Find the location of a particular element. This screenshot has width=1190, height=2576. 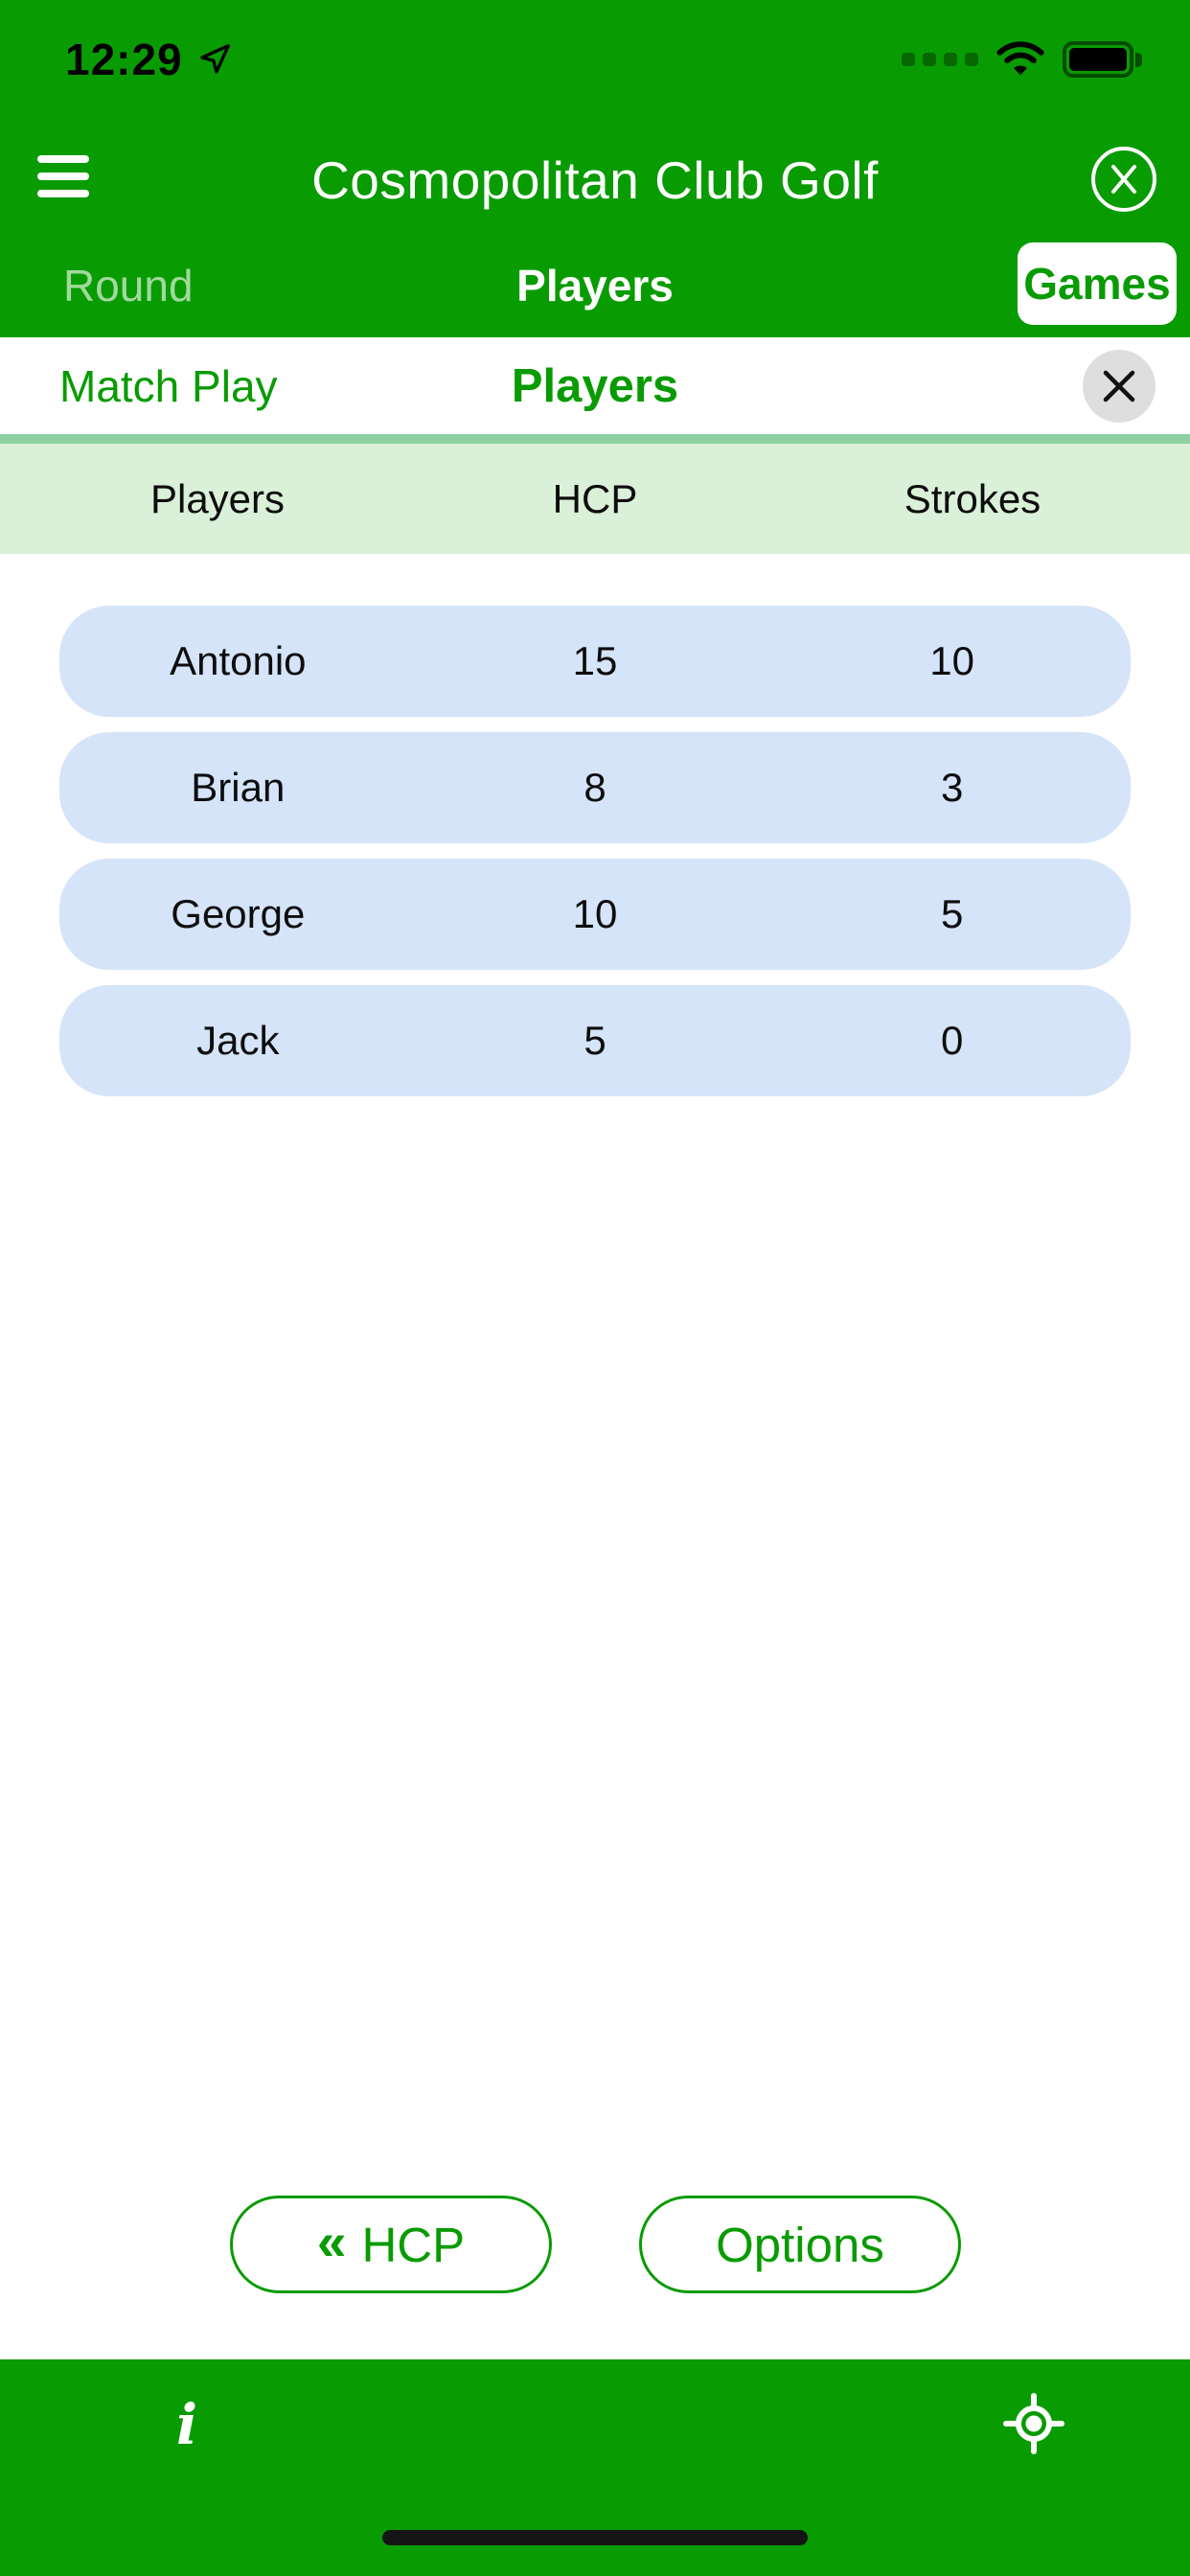

table-row: Jack 5 0 is located at coordinates (595, 1040).